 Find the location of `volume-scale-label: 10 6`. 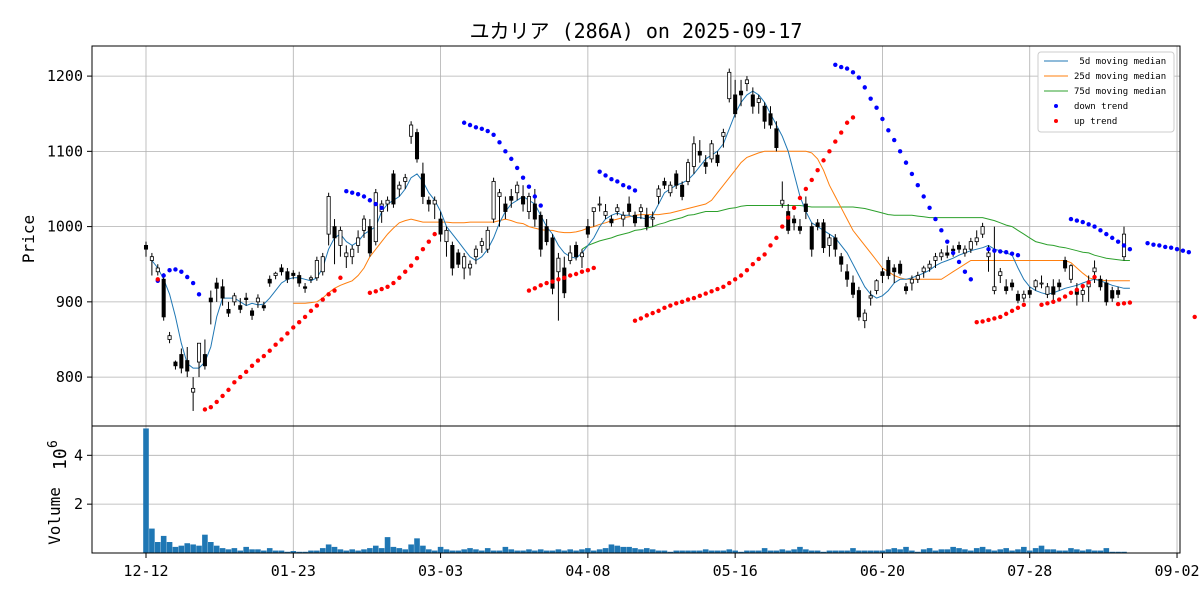

volume-scale-label: 10 6 is located at coordinates (58, 455).